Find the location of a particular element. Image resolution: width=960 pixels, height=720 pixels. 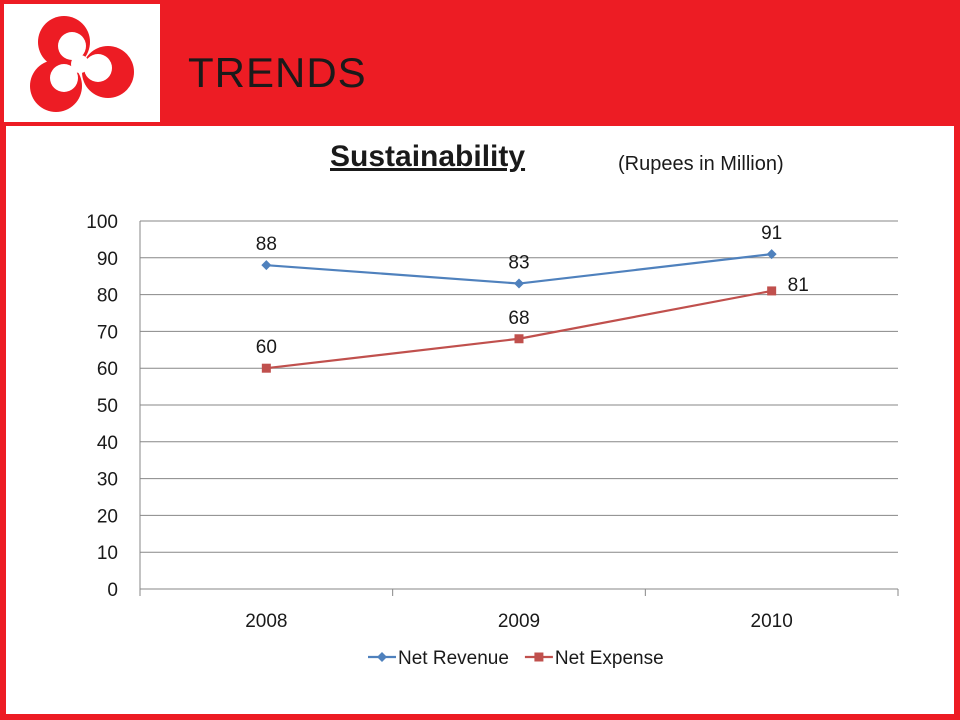

chart-subtitle: (Rupees in Million) is located at coordinates (701, 164).